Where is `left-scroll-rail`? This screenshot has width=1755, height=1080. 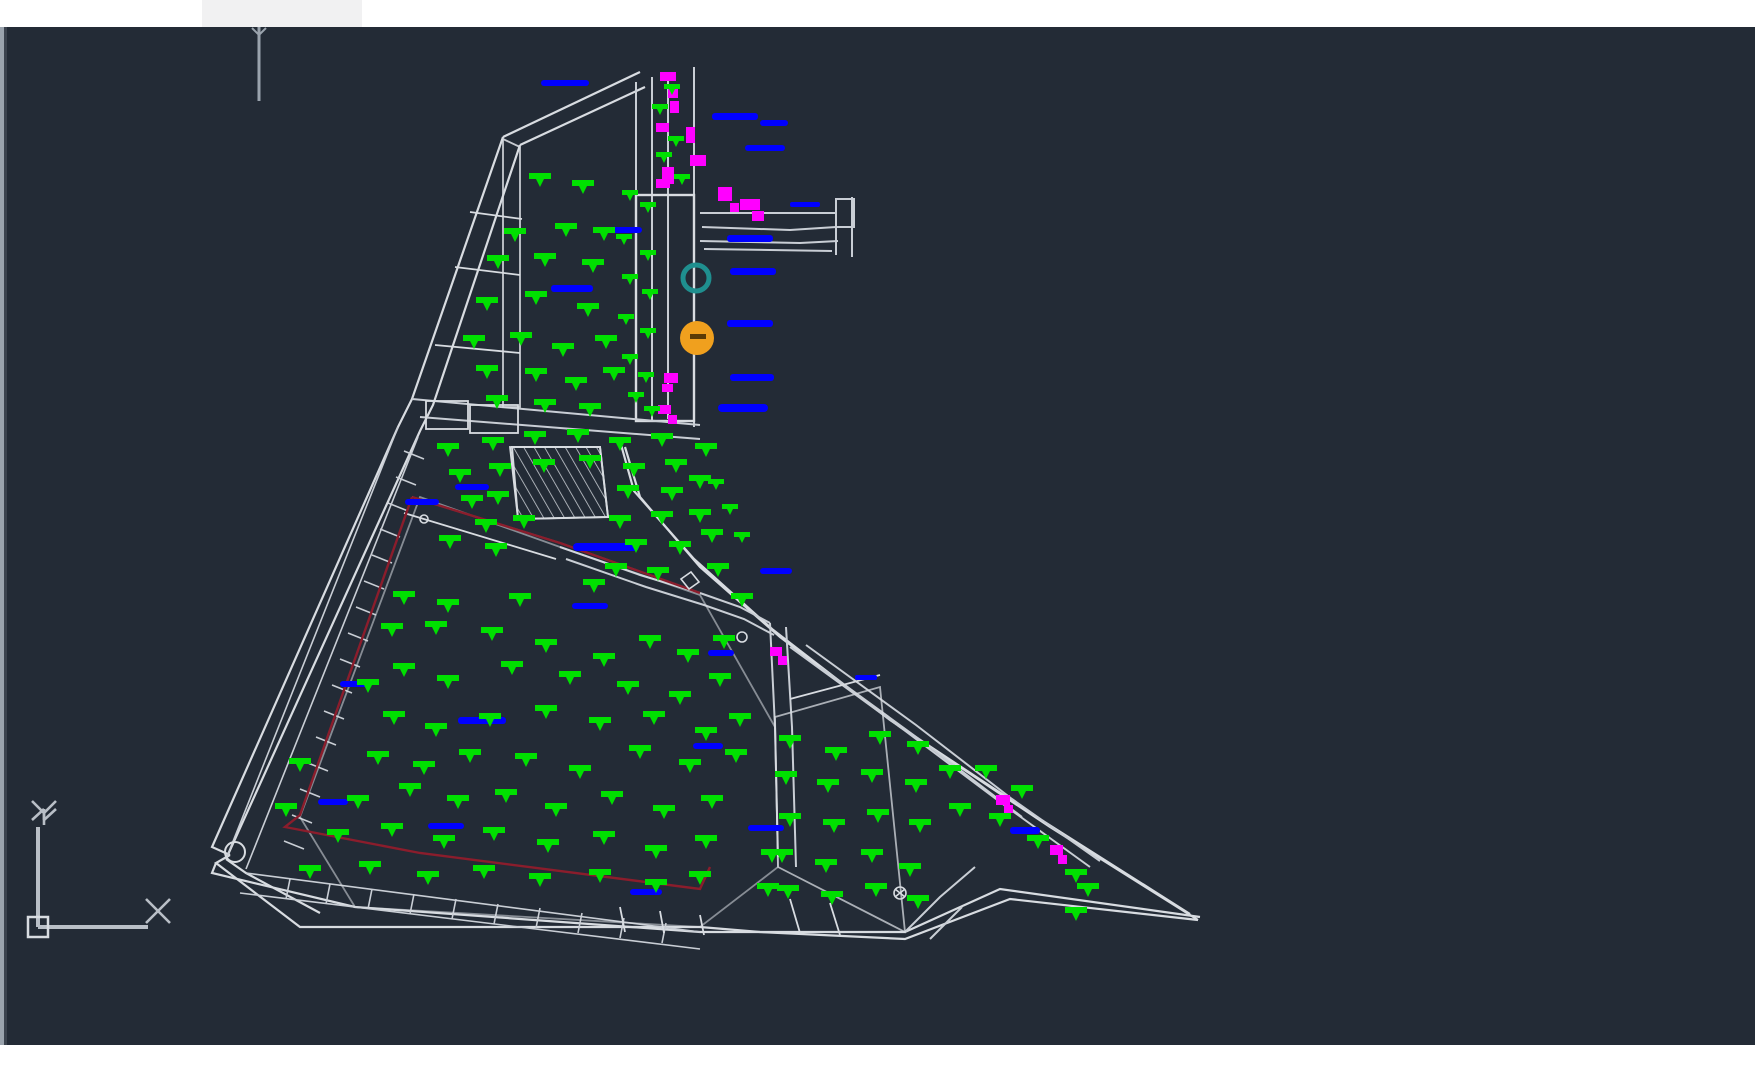 left-scroll-rail is located at coordinates (2, 536).